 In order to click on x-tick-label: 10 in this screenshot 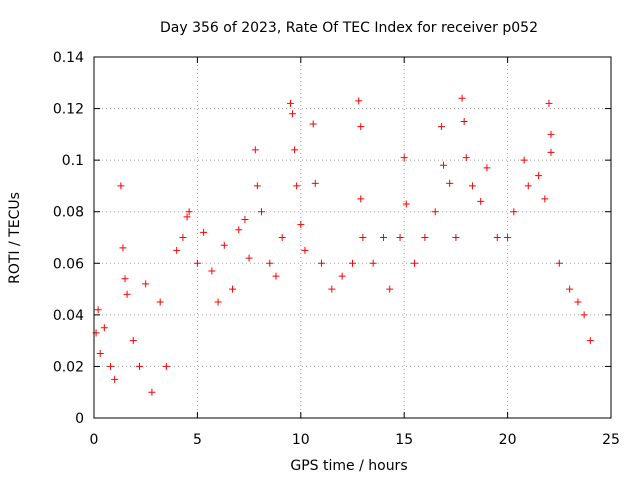, I will do `click(301, 440)`.